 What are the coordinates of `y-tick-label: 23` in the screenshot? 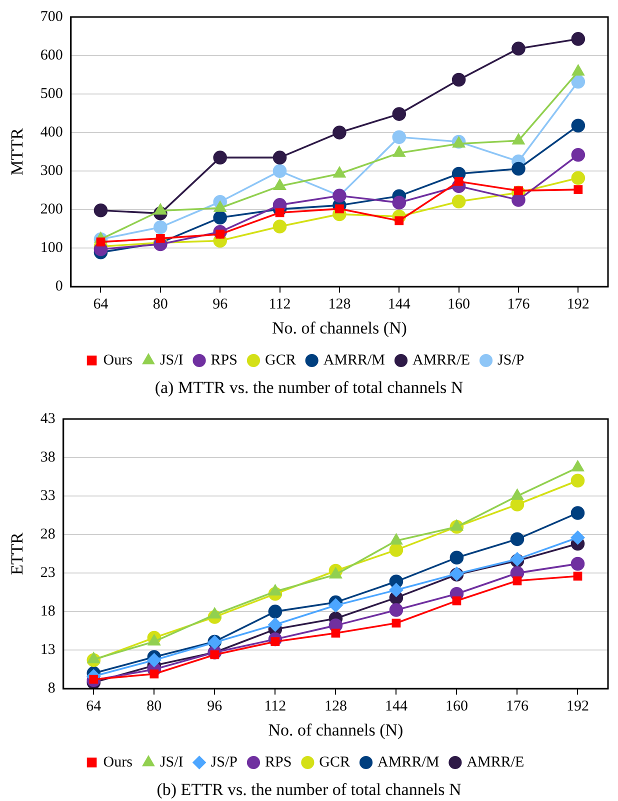 It's located at (48, 572).